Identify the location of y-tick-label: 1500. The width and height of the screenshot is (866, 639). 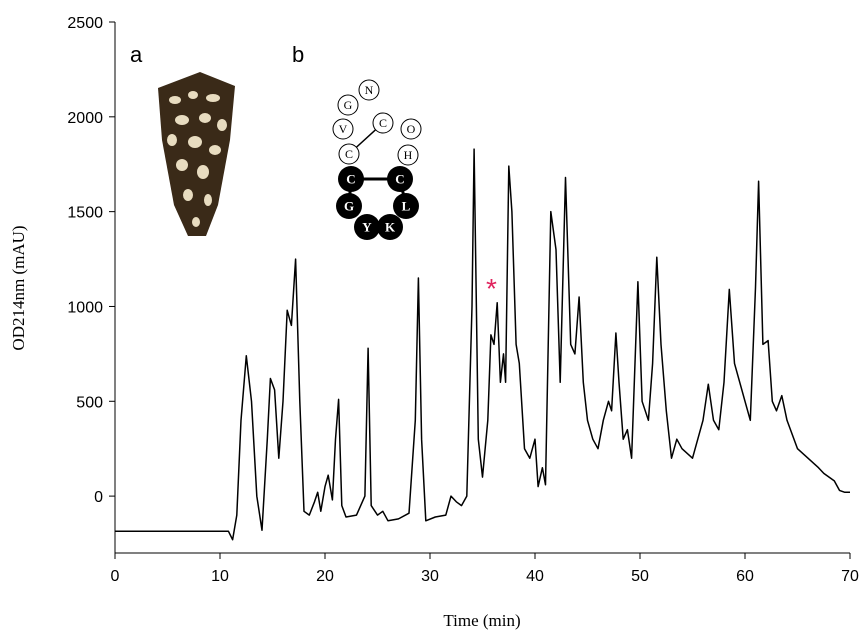
(85, 213).